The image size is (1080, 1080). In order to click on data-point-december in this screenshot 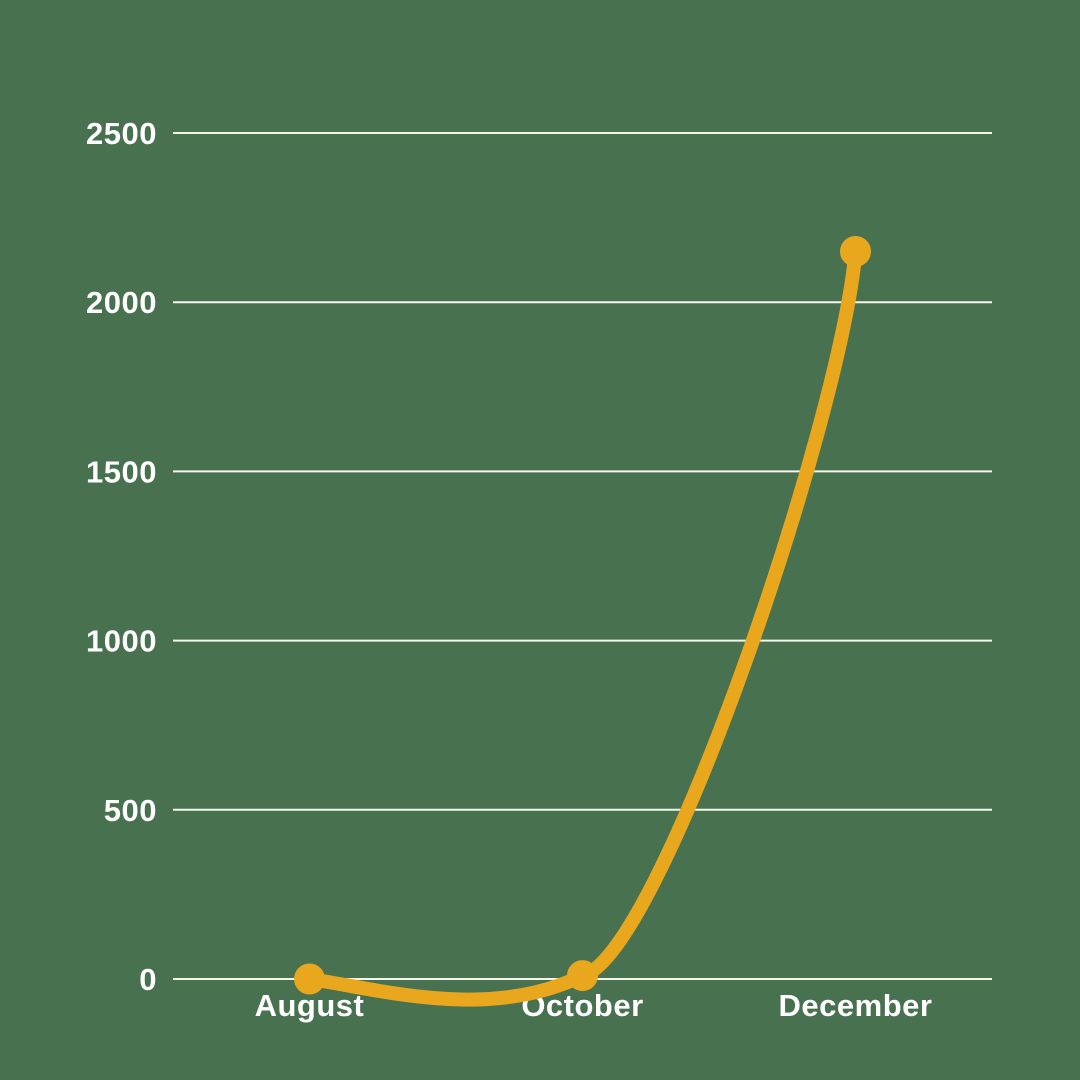, I will do `click(855, 251)`.